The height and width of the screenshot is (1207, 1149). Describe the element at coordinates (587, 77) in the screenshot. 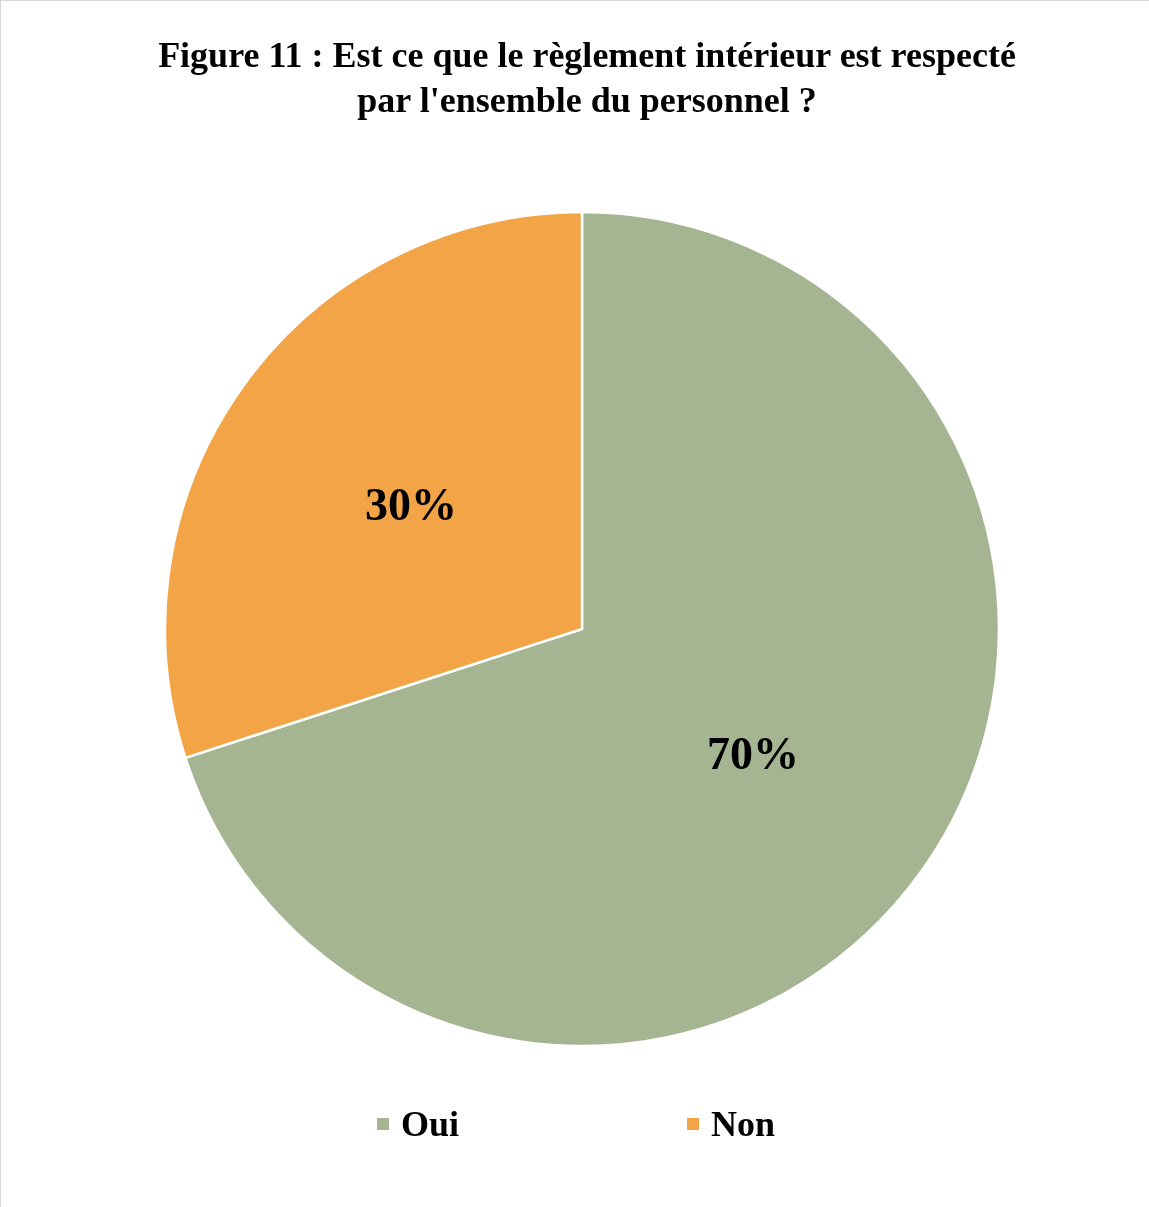

I see `chart-title: Figure 11 : Est ce que le règlement intérieur est respecté par l'ensemble du personnel ?` at that location.